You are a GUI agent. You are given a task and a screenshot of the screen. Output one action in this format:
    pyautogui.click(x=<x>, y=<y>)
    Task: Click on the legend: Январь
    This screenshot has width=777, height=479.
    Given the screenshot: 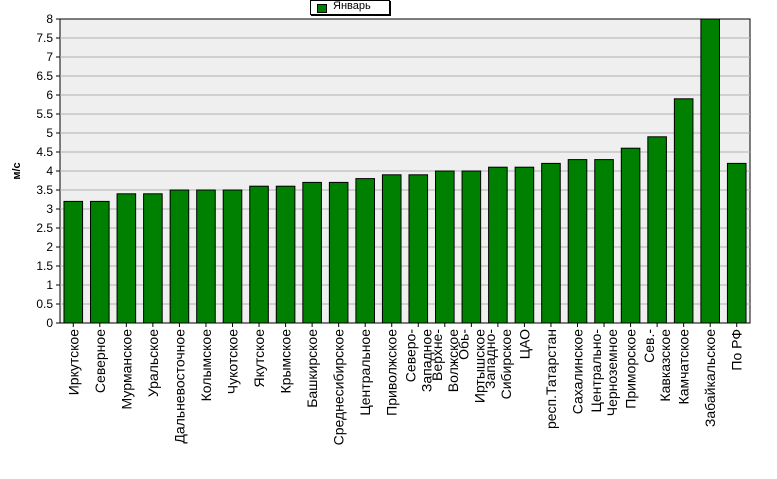 What is the action you would take?
    pyautogui.click(x=350, y=7)
    